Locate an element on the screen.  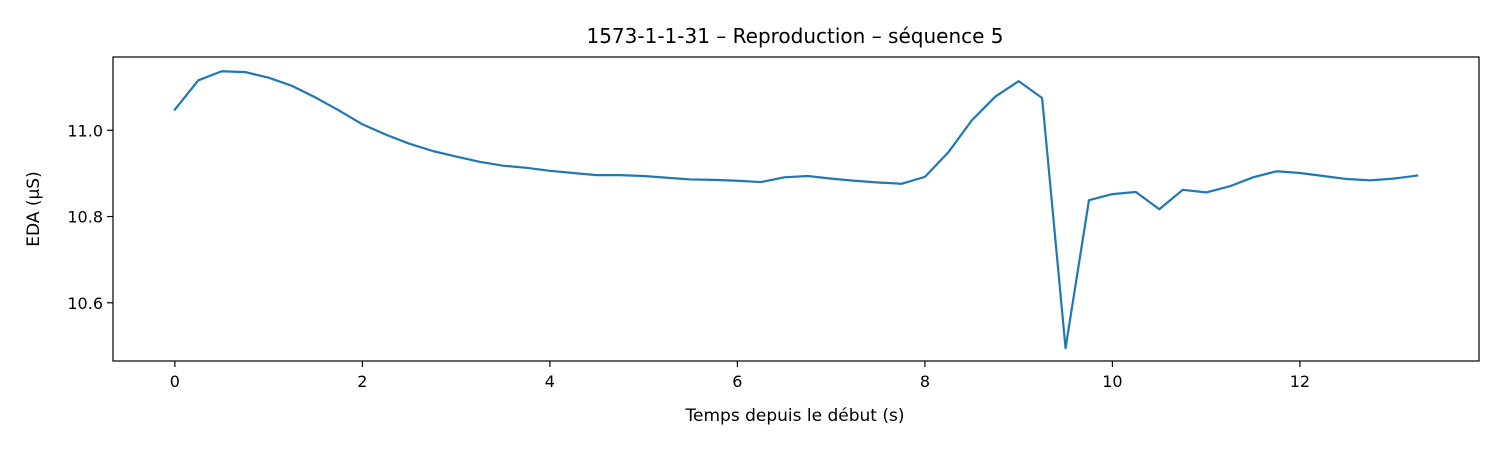
x-tick-label: 6 is located at coordinates (737, 381).